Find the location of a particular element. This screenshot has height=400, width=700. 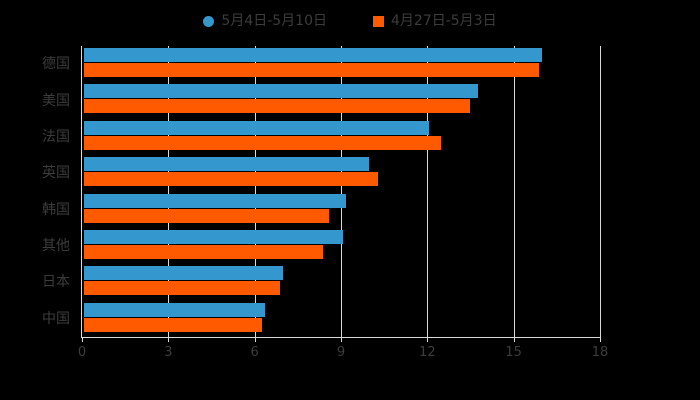

y-category-label: 英国 is located at coordinates (56, 173).